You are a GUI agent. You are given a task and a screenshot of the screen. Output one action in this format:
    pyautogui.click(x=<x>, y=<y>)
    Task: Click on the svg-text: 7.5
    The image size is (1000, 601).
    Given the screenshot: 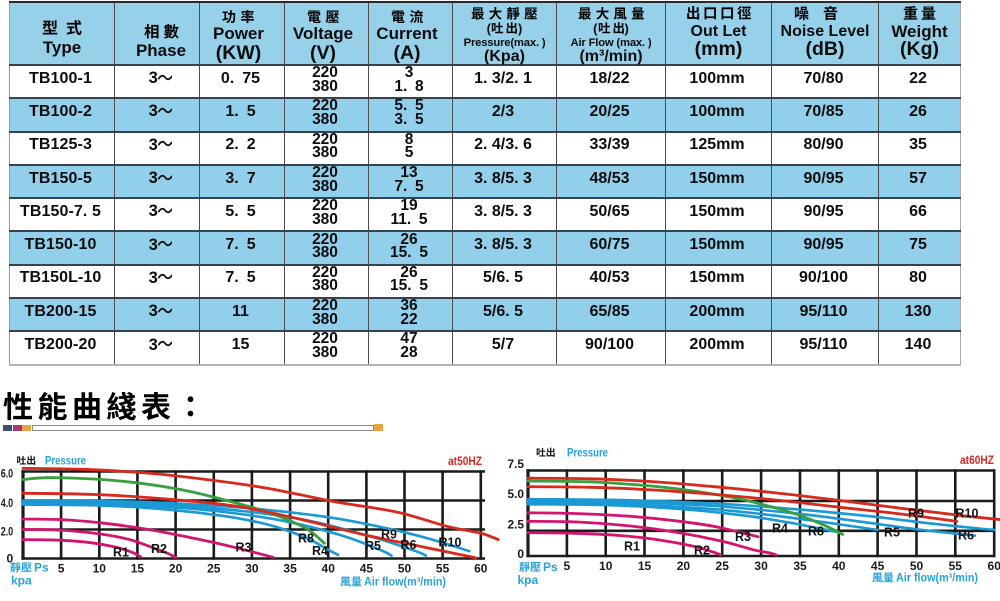 What is the action you would take?
    pyautogui.click(x=516, y=464)
    